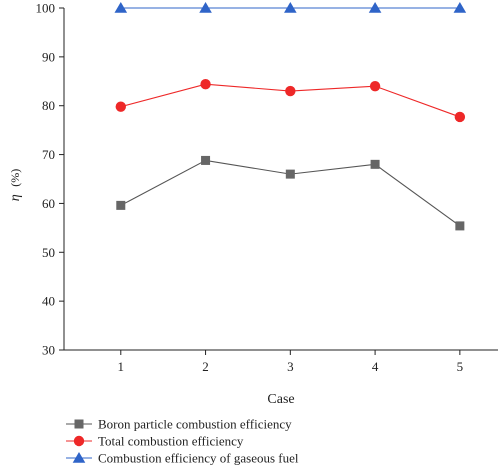 The height and width of the screenshot is (471, 500). What do you see at coordinates (48, 105) in the screenshot?
I see `y-tick-label: 80` at bounding box center [48, 105].